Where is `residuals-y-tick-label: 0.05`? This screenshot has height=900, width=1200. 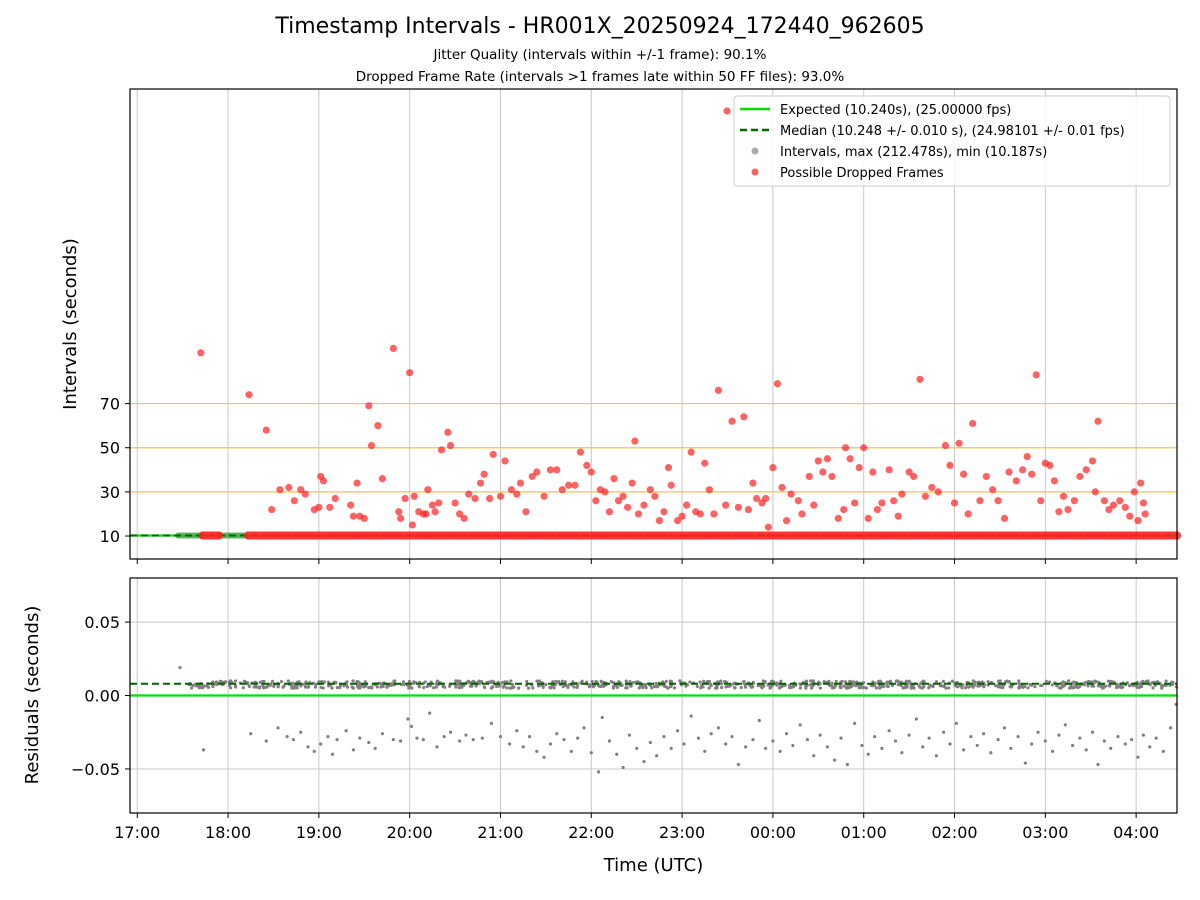 residuals-y-tick-label: 0.05 is located at coordinates (102, 622).